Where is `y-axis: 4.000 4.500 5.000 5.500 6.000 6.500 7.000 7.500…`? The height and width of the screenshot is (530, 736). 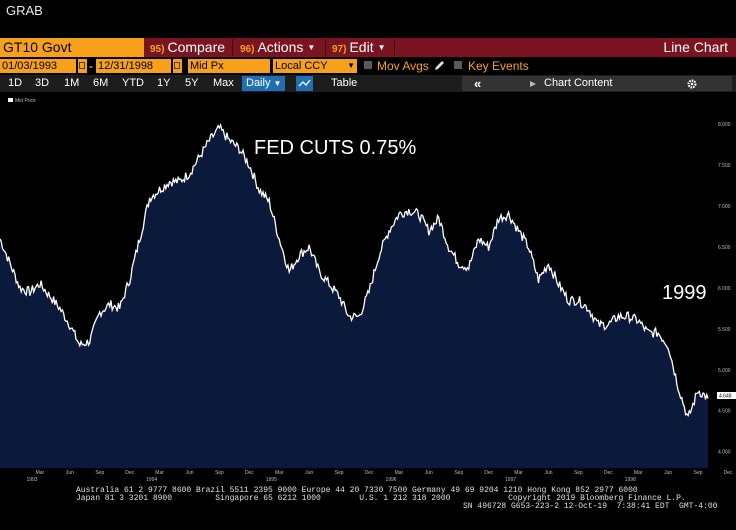
y-axis: 4.000 4.500 5.000 5.500 6.000 6.500 7.000 7.500… is located at coordinates (724, 288).